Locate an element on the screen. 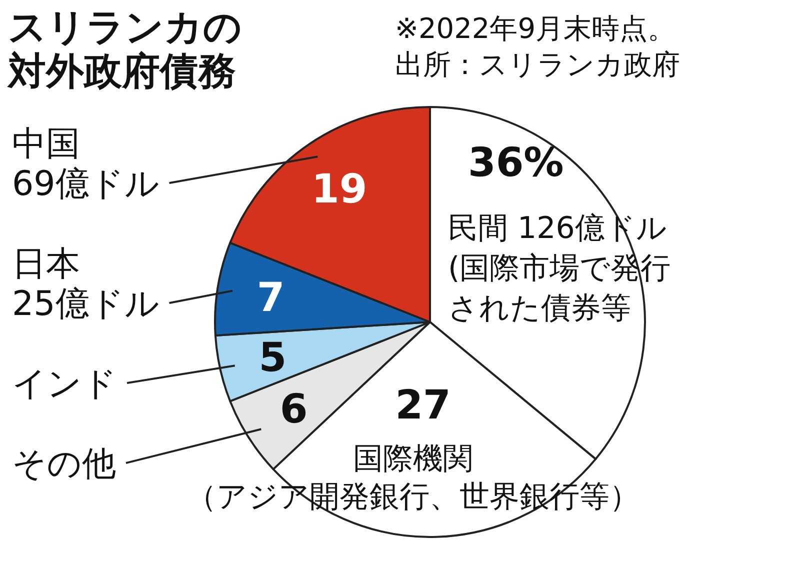 The width and height of the screenshot is (800, 576). annotation: 出所：スリランカ政府 is located at coordinates (537, 64).